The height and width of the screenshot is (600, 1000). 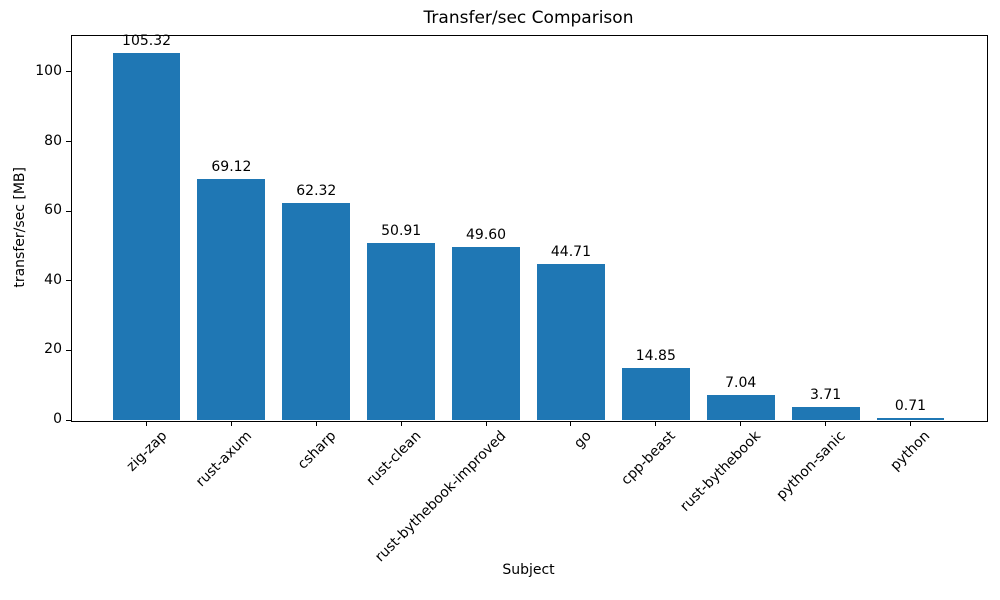 I want to click on y-axis-label: transfer/sec [MB], so click(x=20, y=227).